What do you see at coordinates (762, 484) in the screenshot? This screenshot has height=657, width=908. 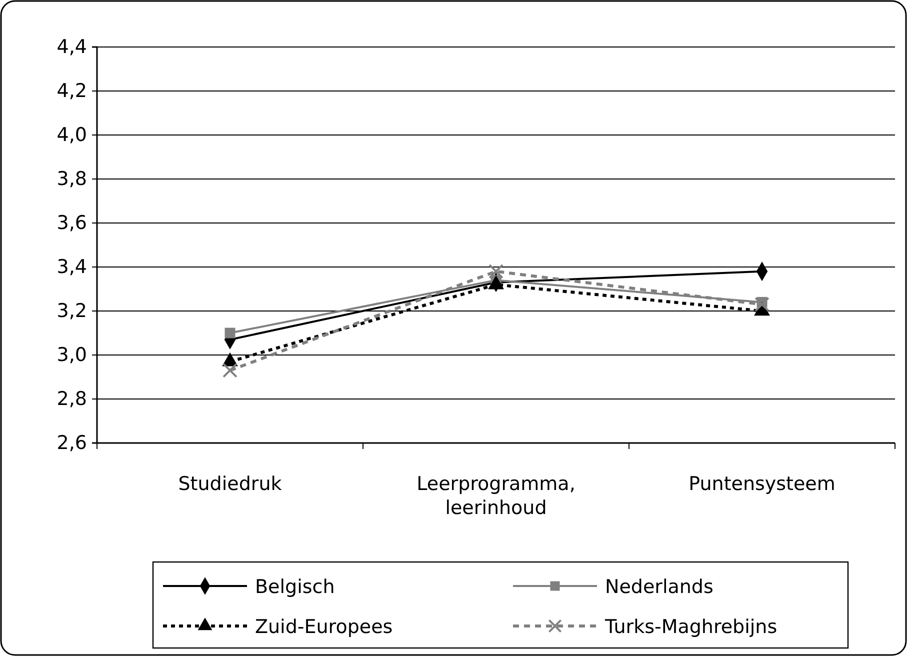 I see `x-tick-label: Puntensysteem` at bounding box center [762, 484].